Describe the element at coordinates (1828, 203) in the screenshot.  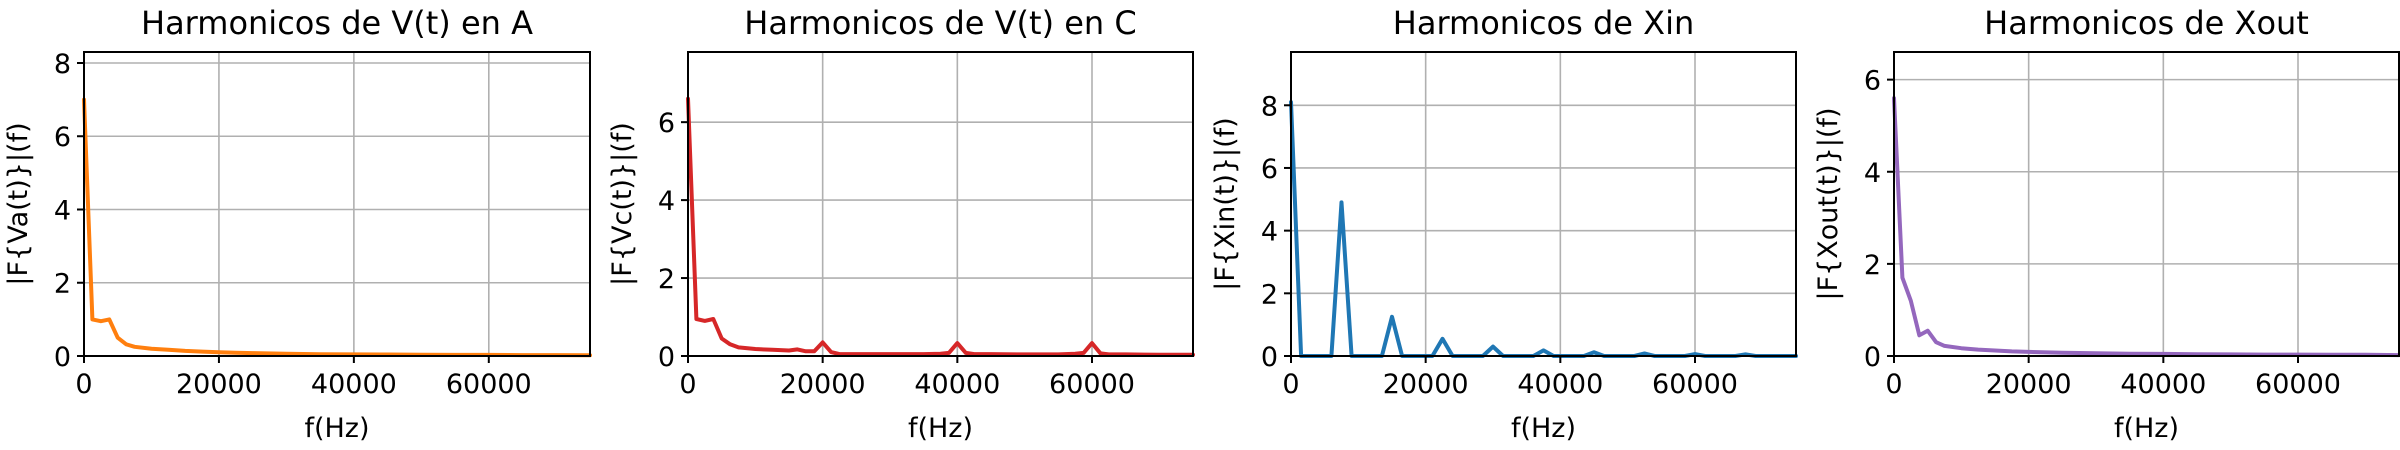
I see `y-axis-label: |F{Xout(t)}|(f)` at that location.